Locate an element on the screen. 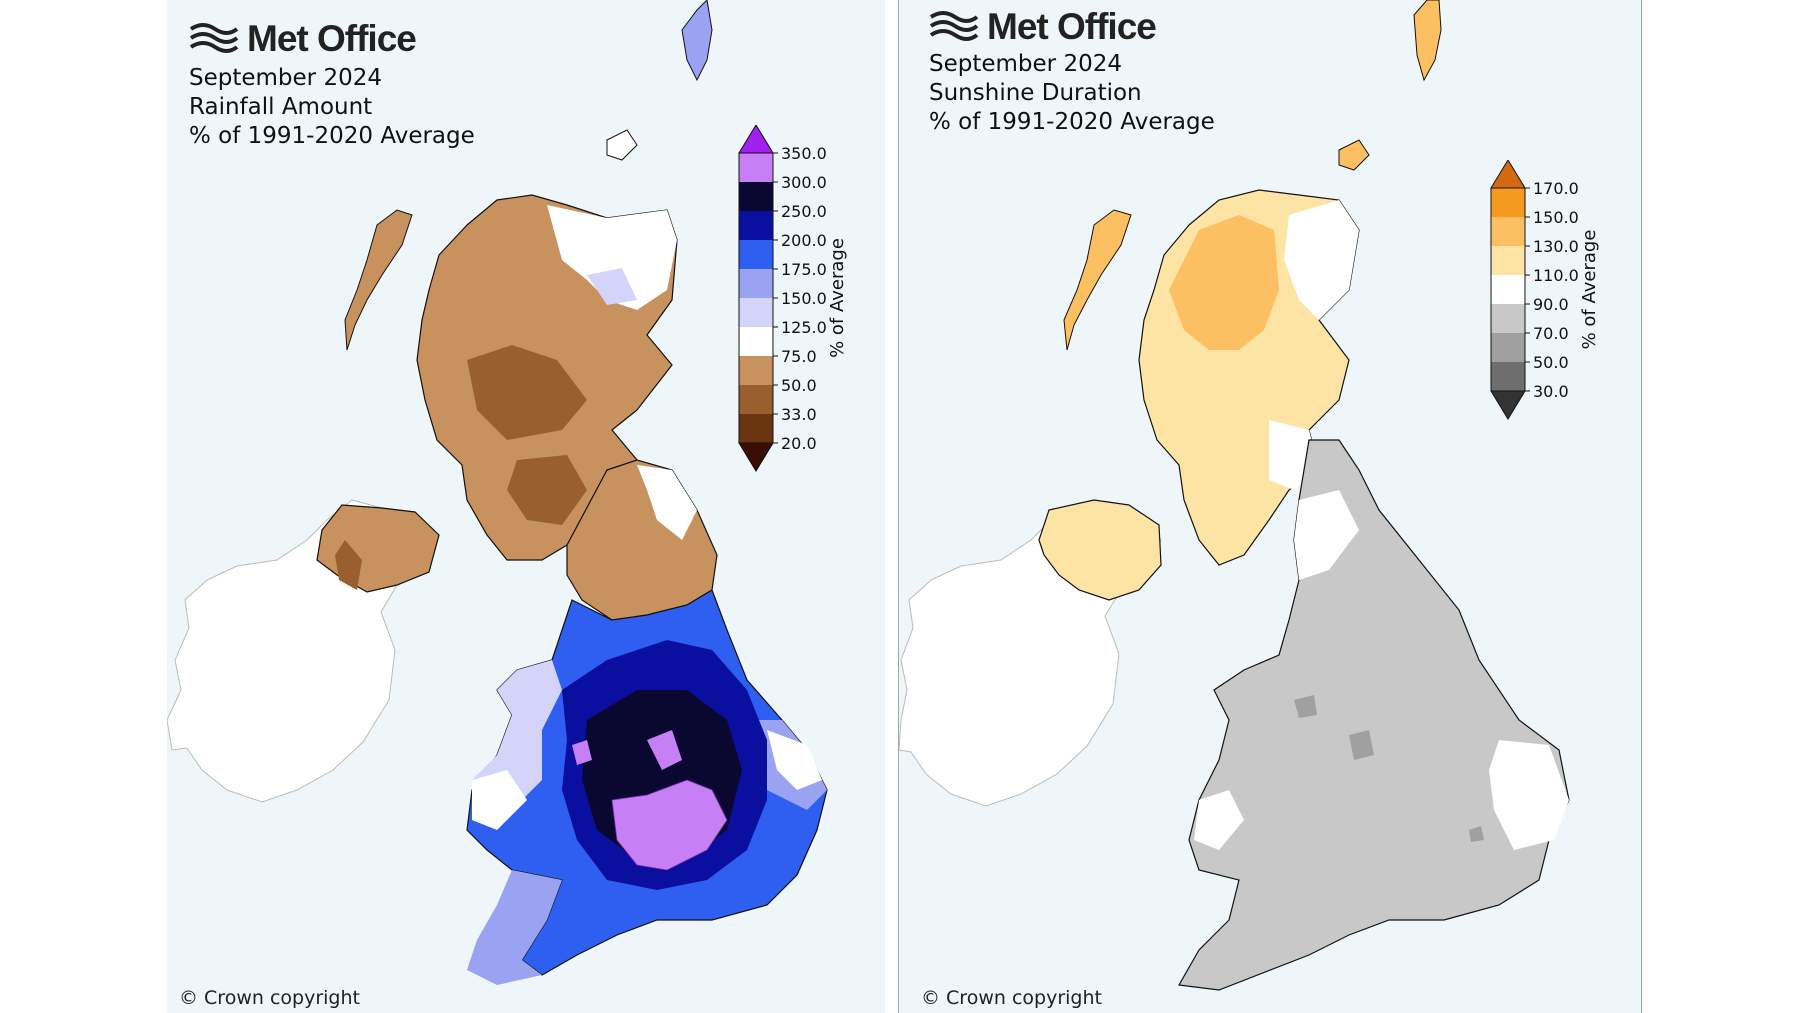  colorbar-tick-label: 20.0 is located at coordinates (799, 443).